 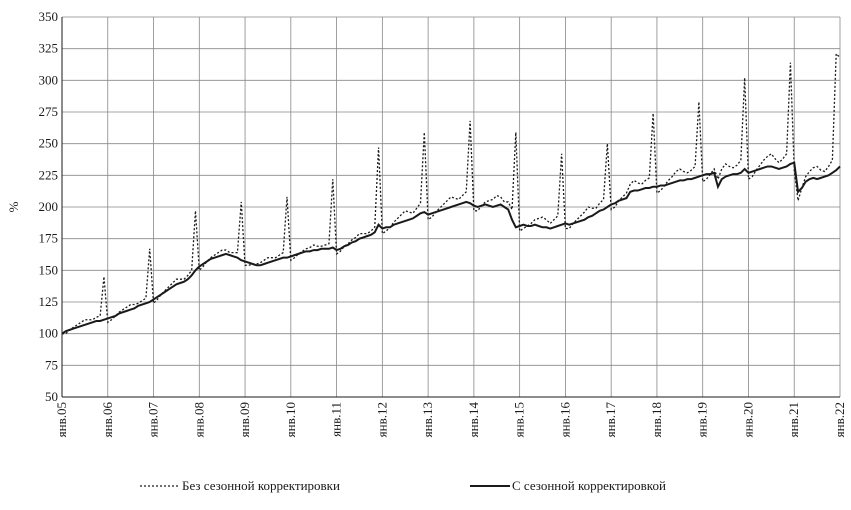 What do you see at coordinates (49, 333) in the screenshot?
I see `y-tick-label: 100` at bounding box center [49, 333].